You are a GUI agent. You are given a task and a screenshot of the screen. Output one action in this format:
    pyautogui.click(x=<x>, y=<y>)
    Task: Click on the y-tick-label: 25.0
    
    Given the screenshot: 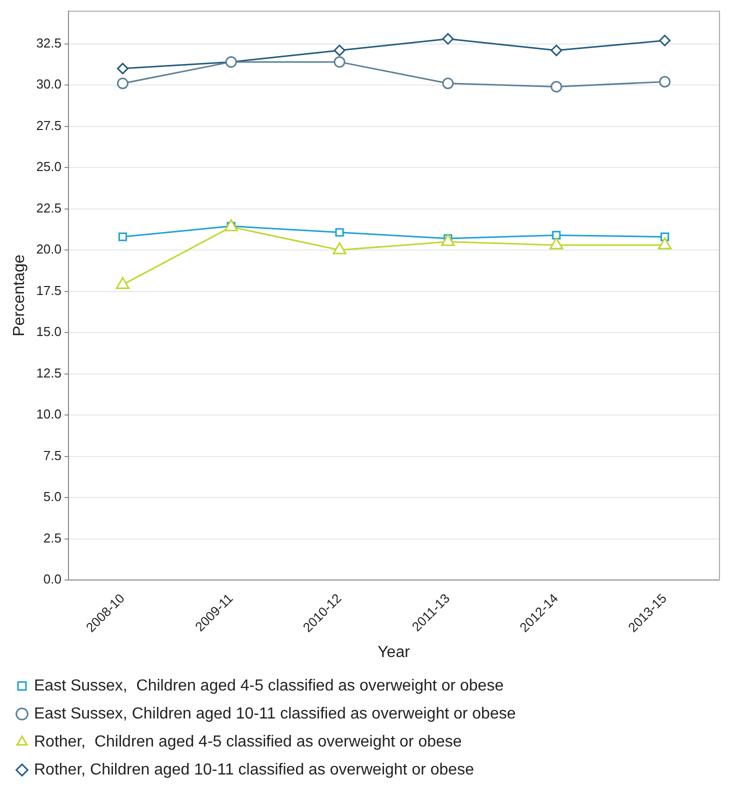 What is the action you would take?
    pyautogui.click(x=49, y=166)
    